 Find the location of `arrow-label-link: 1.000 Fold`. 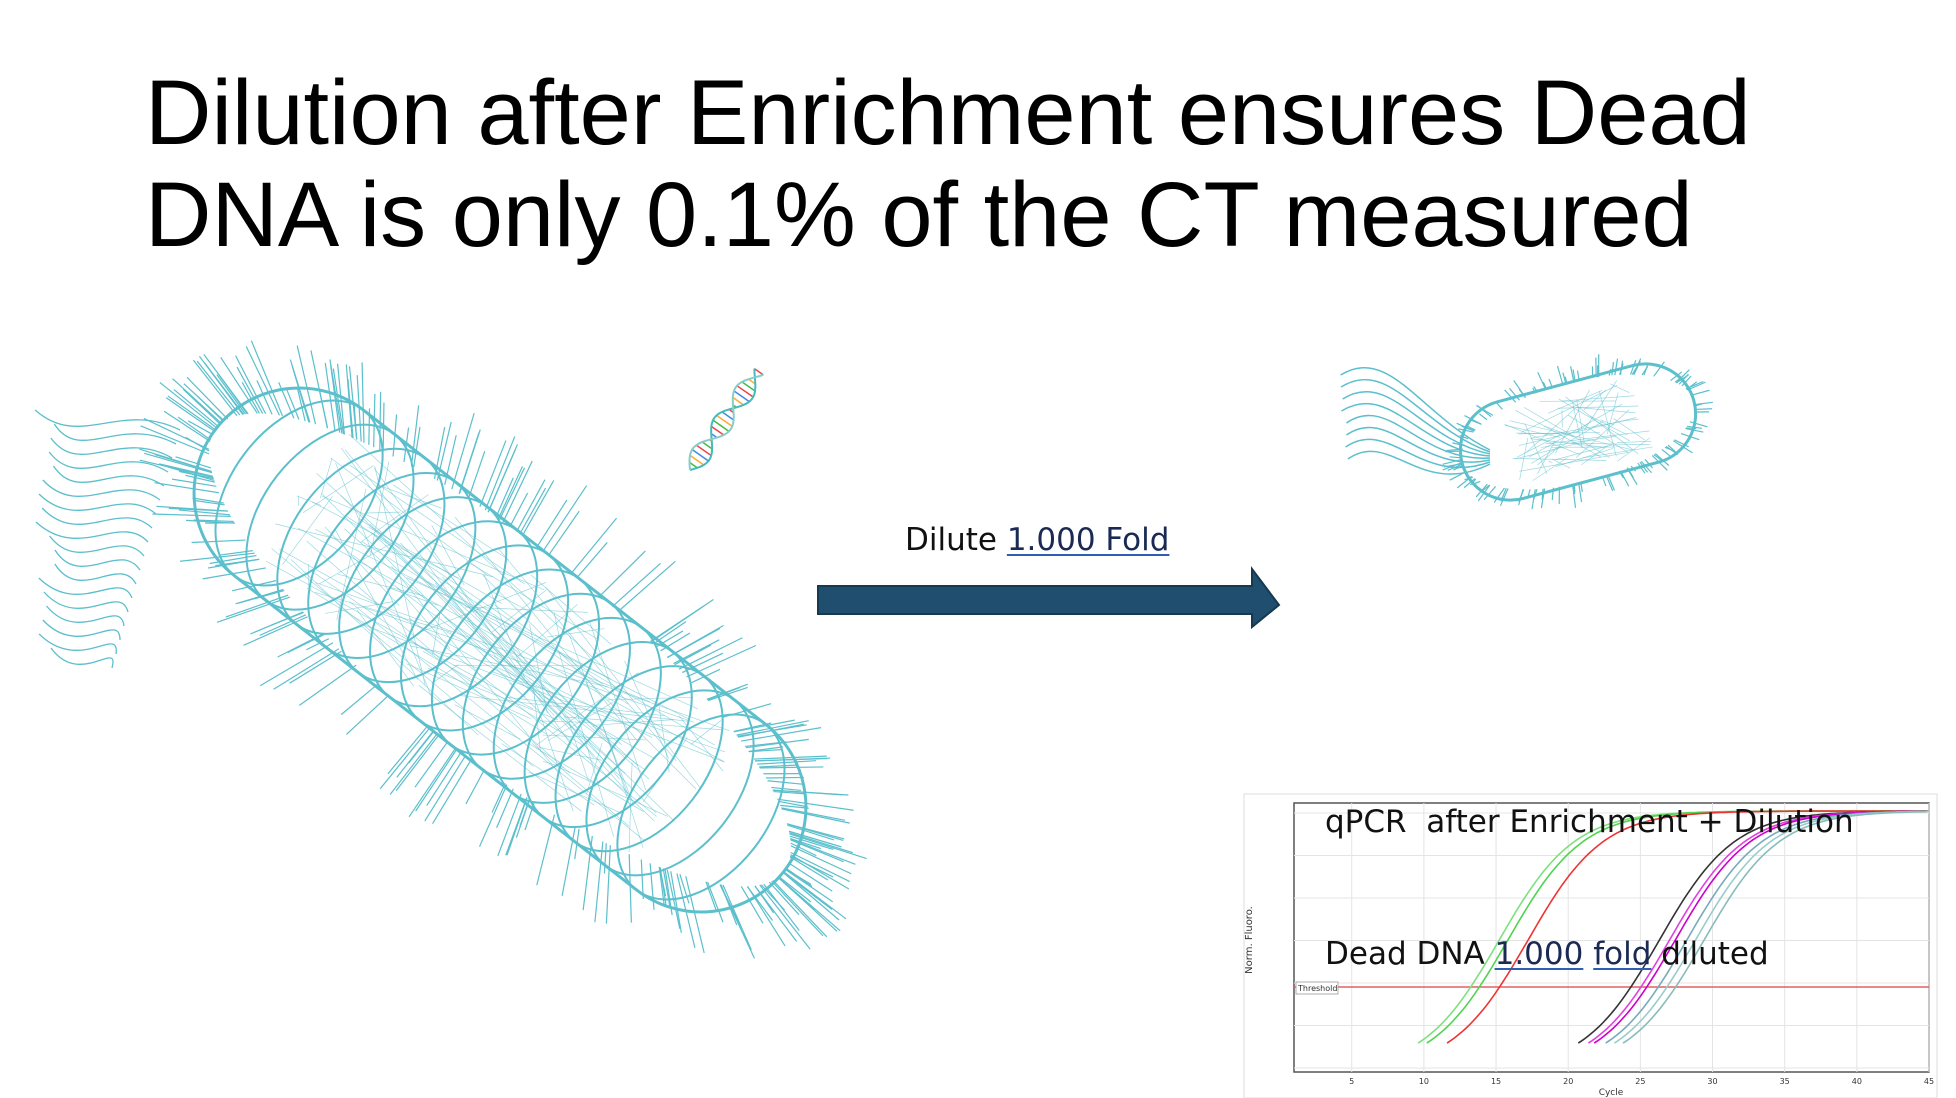

arrow-label-link: 1.000 Fold is located at coordinates (1088, 540).